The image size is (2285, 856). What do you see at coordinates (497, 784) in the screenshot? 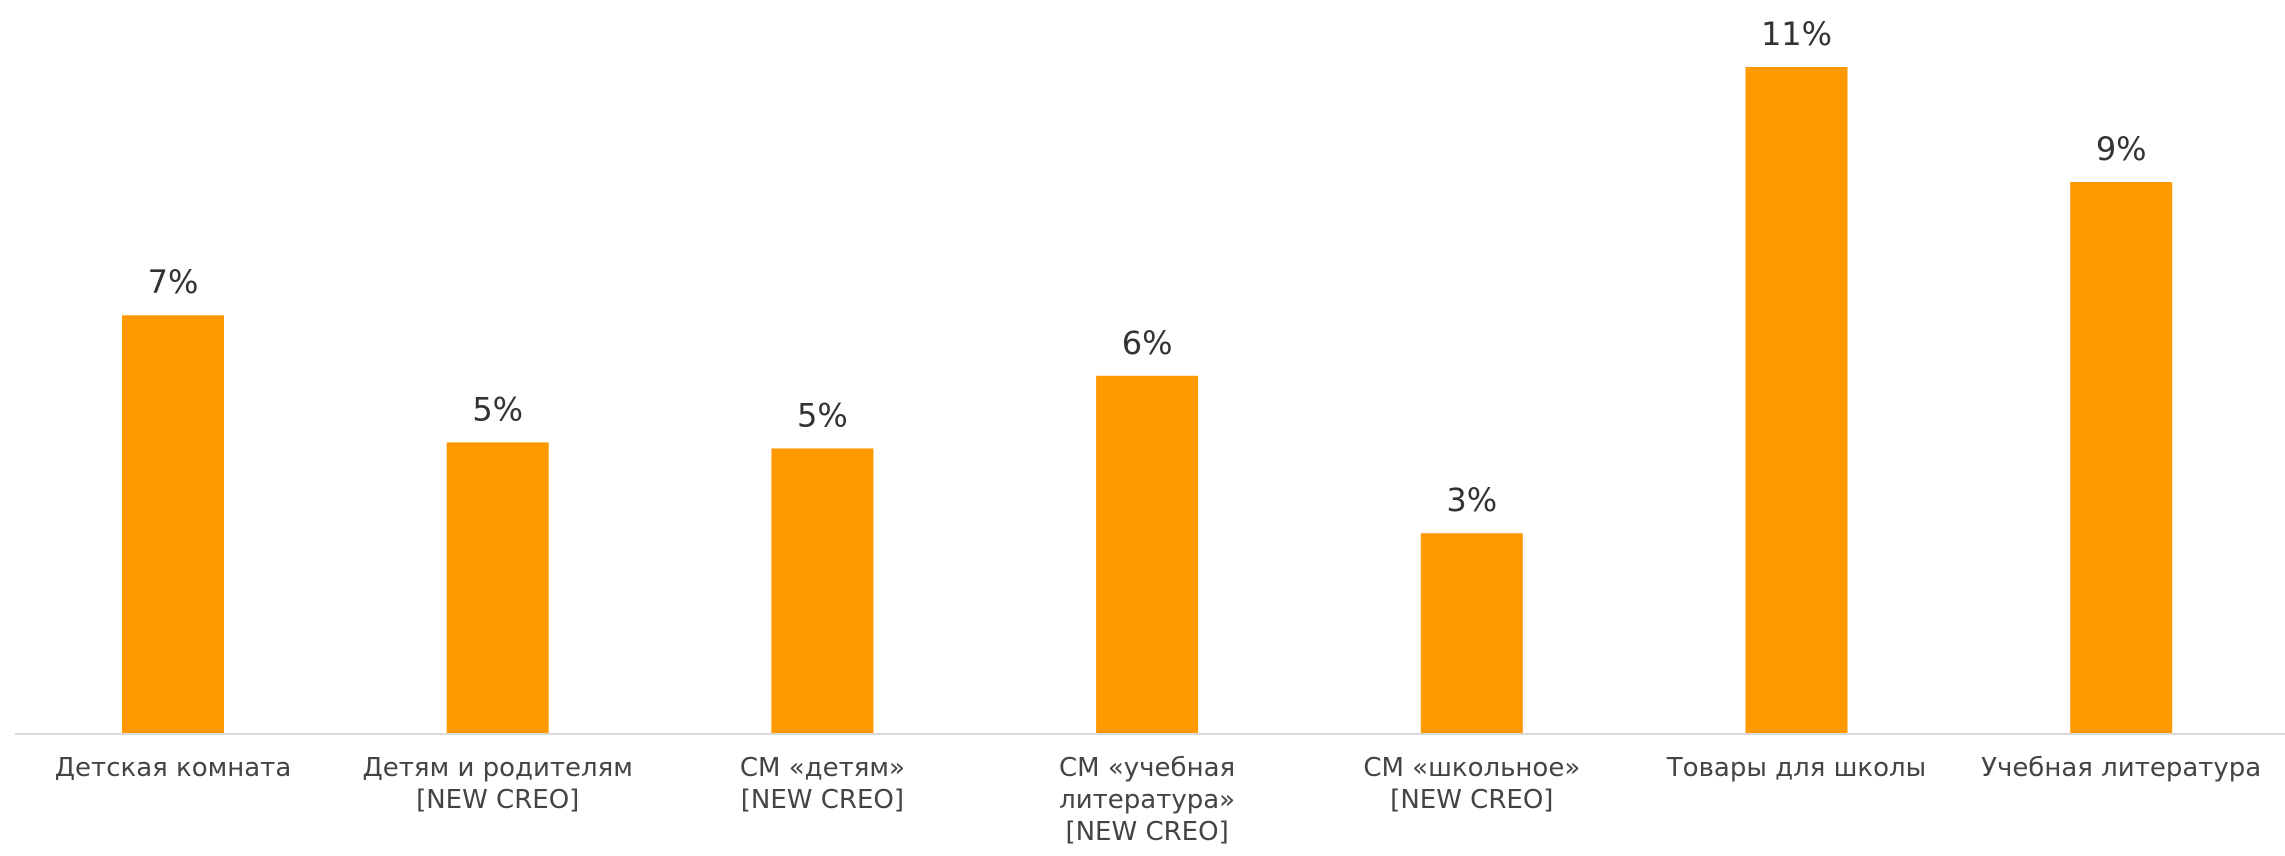
I see `x-tick-label: Детям и родителям [NEW CREO]` at bounding box center [497, 784].